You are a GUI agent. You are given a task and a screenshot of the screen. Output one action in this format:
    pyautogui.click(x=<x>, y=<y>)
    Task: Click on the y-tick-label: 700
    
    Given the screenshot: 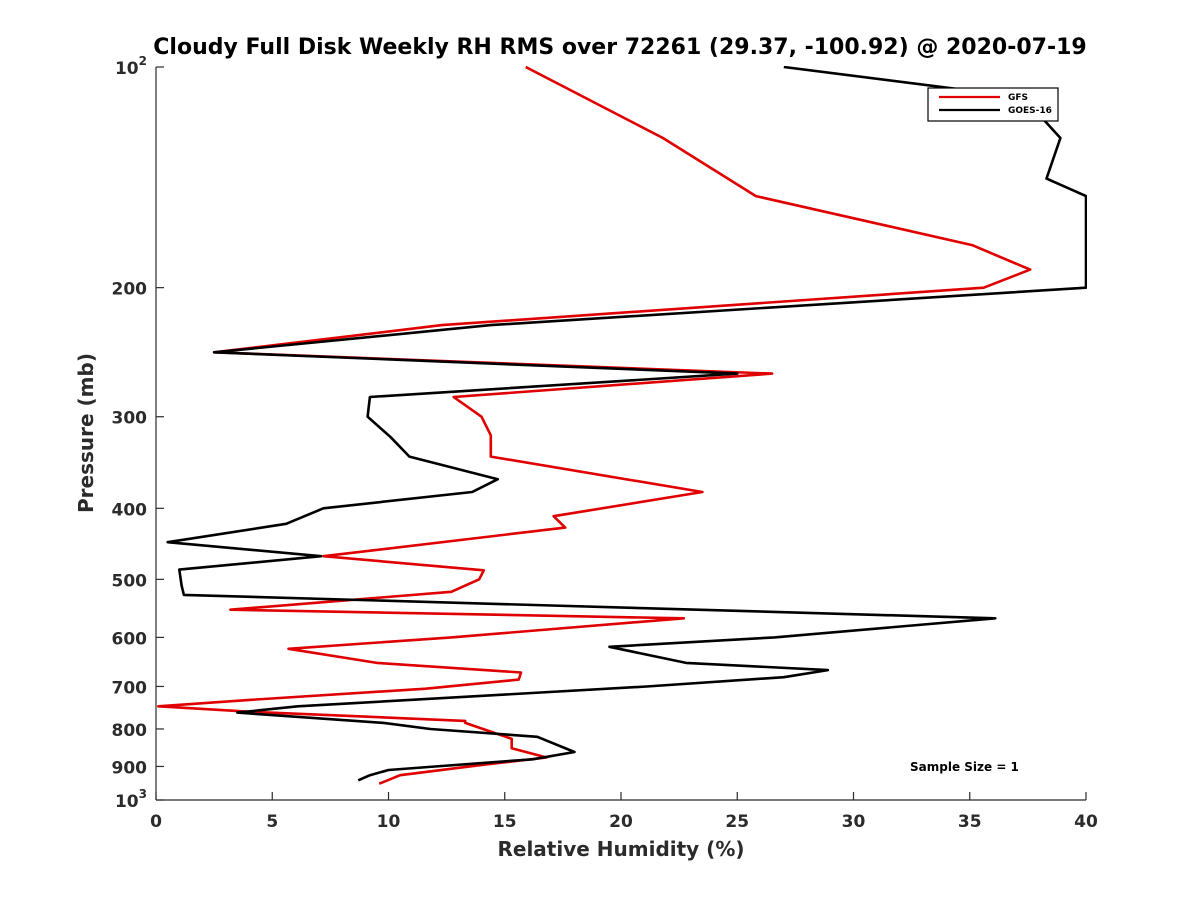 What is the action you would take?
    pyautogui.click(x=130, y=688)
    